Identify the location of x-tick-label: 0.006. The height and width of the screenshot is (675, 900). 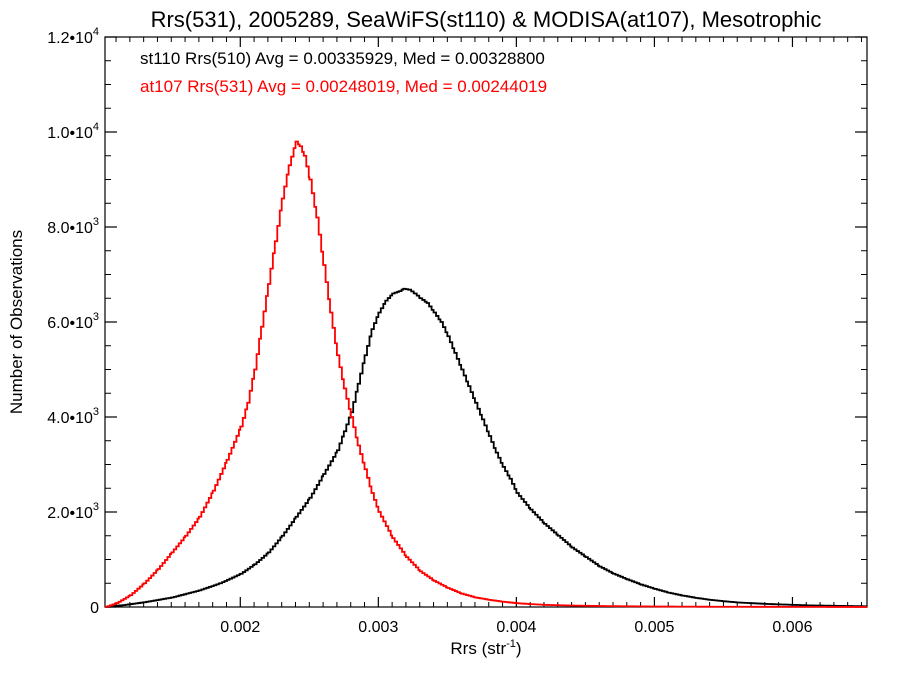
(792, 627).